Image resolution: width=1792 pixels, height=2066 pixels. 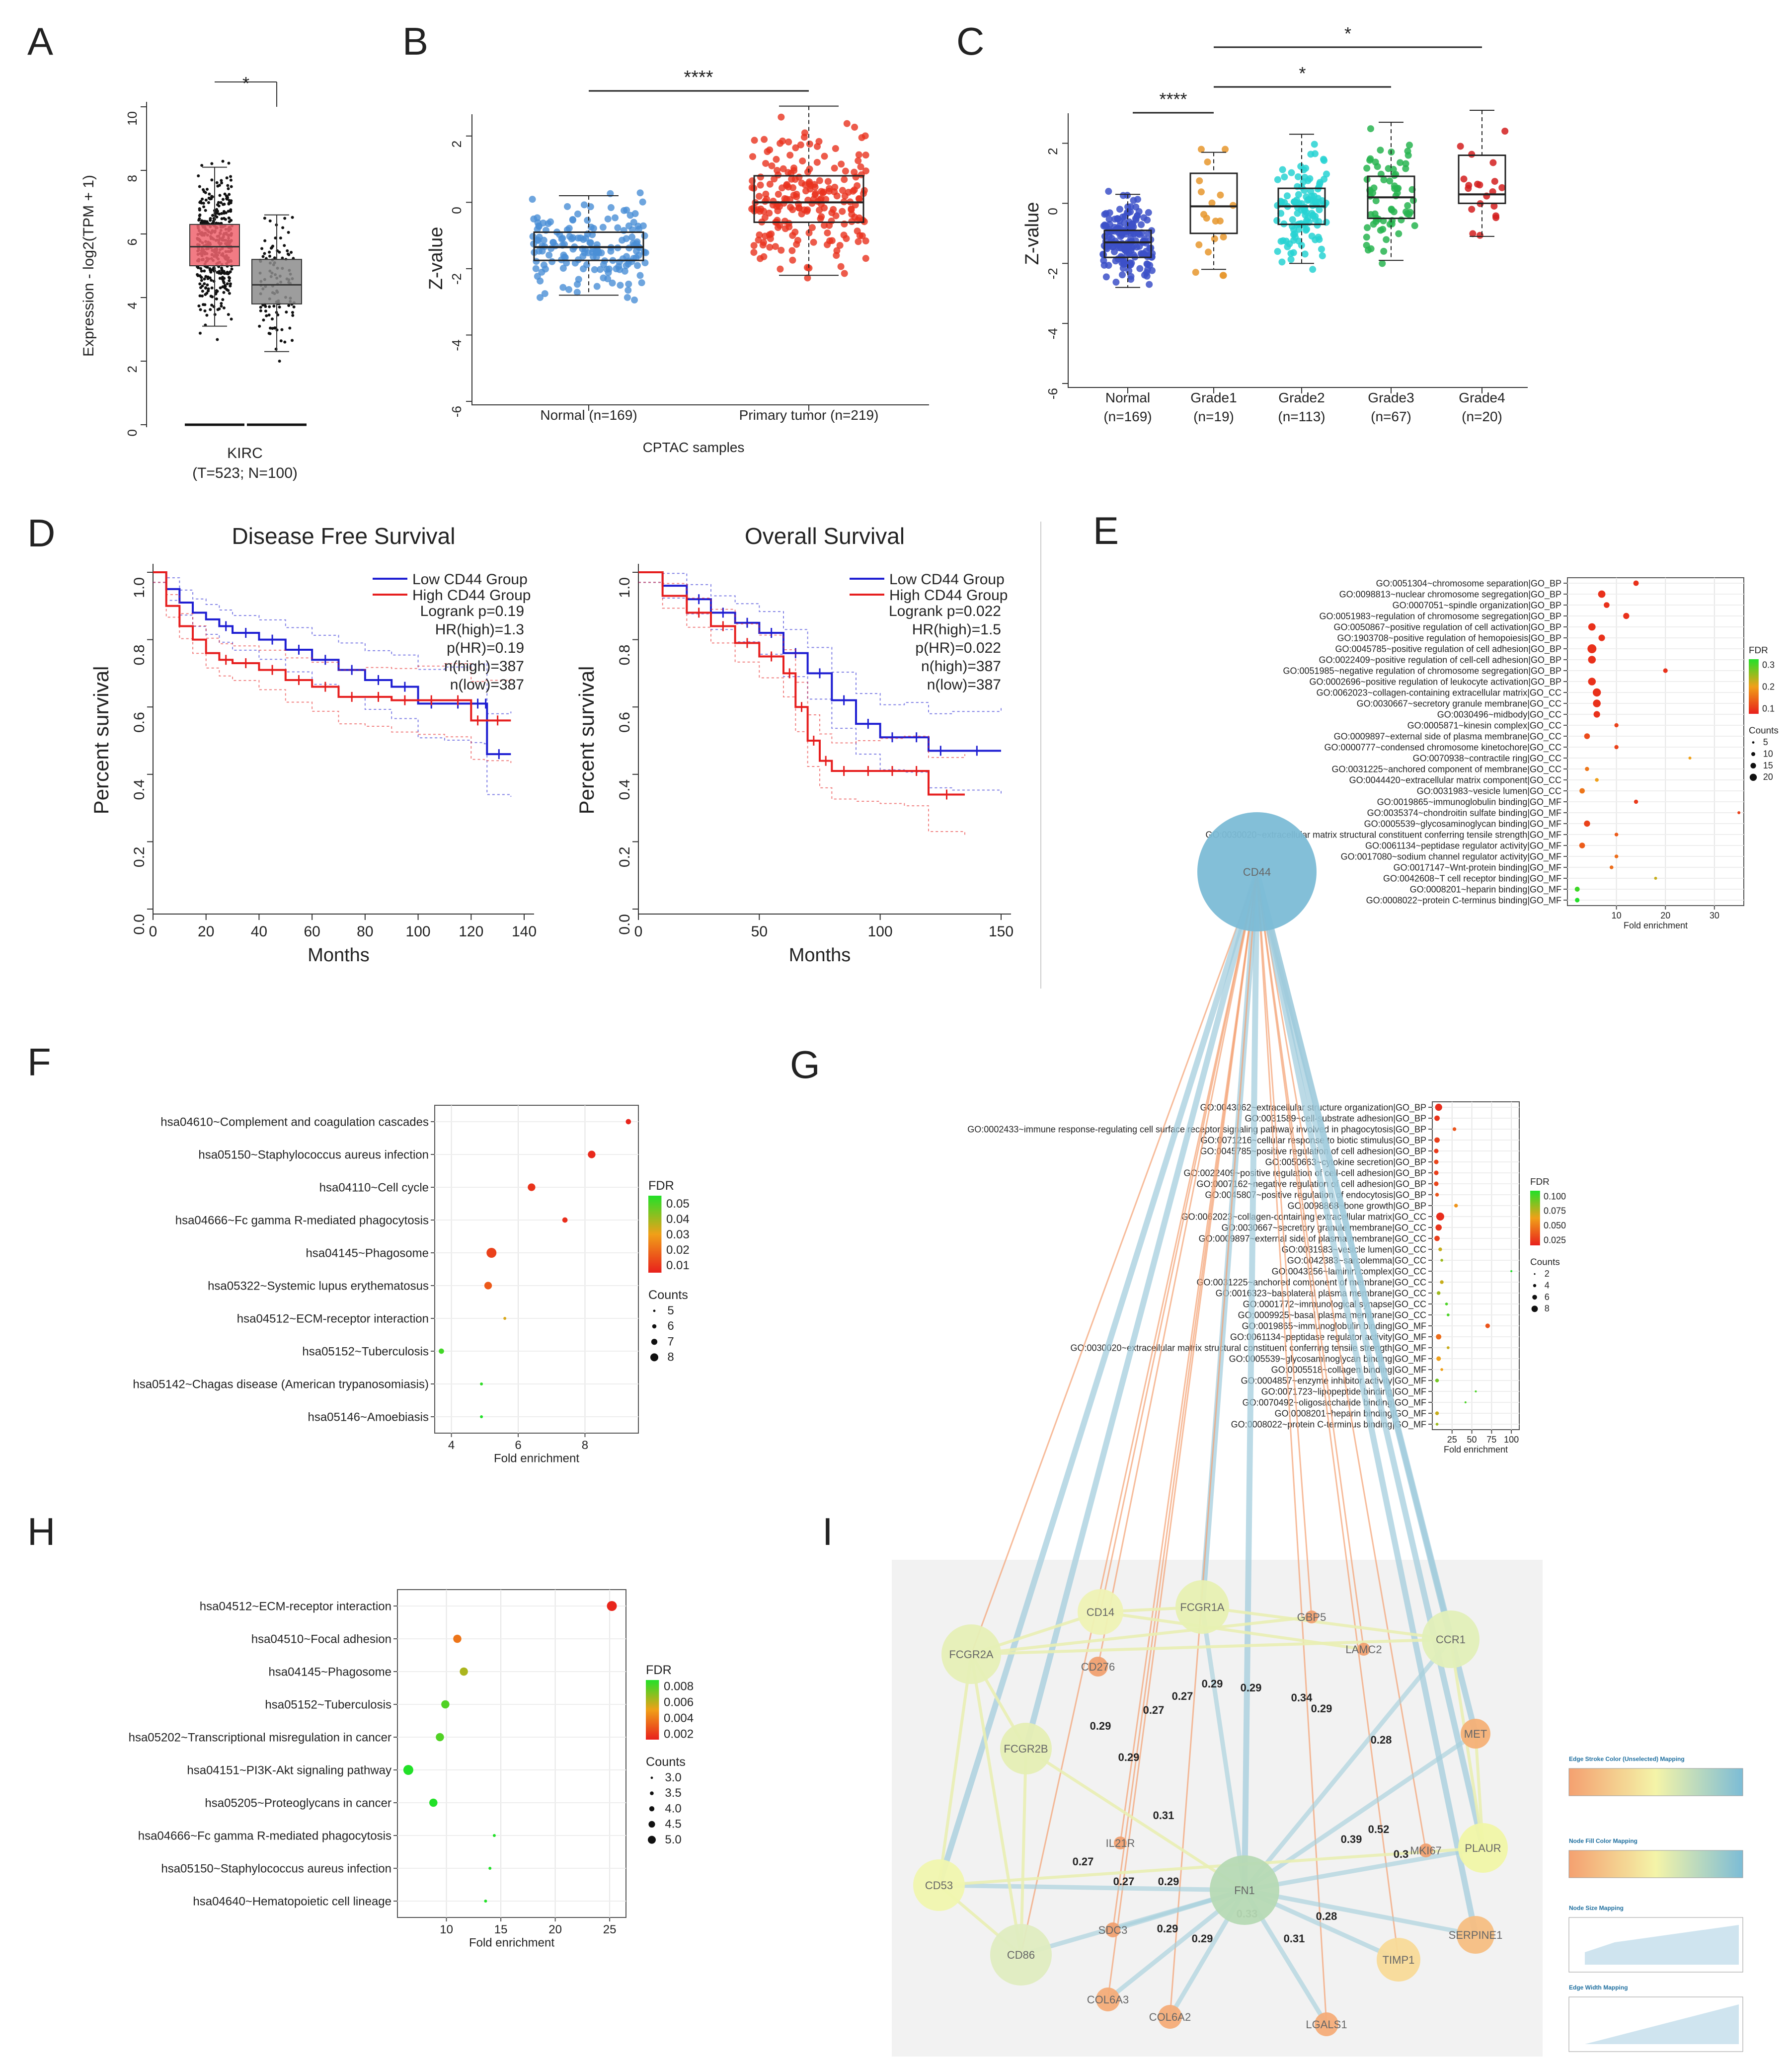 What do you see at coordinates (456, 211) in the screenshot?
I see `y-tick-label: 0` at bounding box center [456, 211].